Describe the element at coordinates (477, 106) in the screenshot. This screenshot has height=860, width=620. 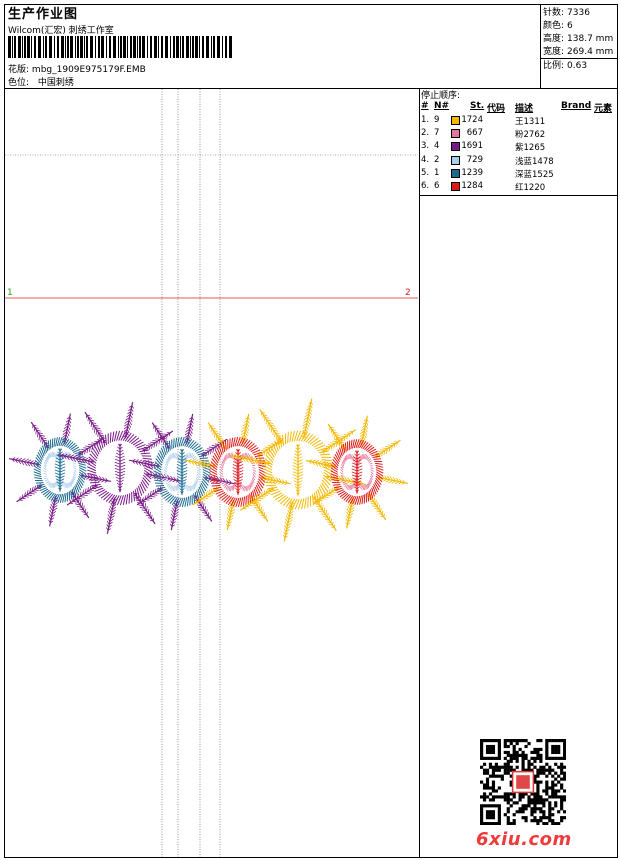
I see `col-header-stitch: St.` at that location.